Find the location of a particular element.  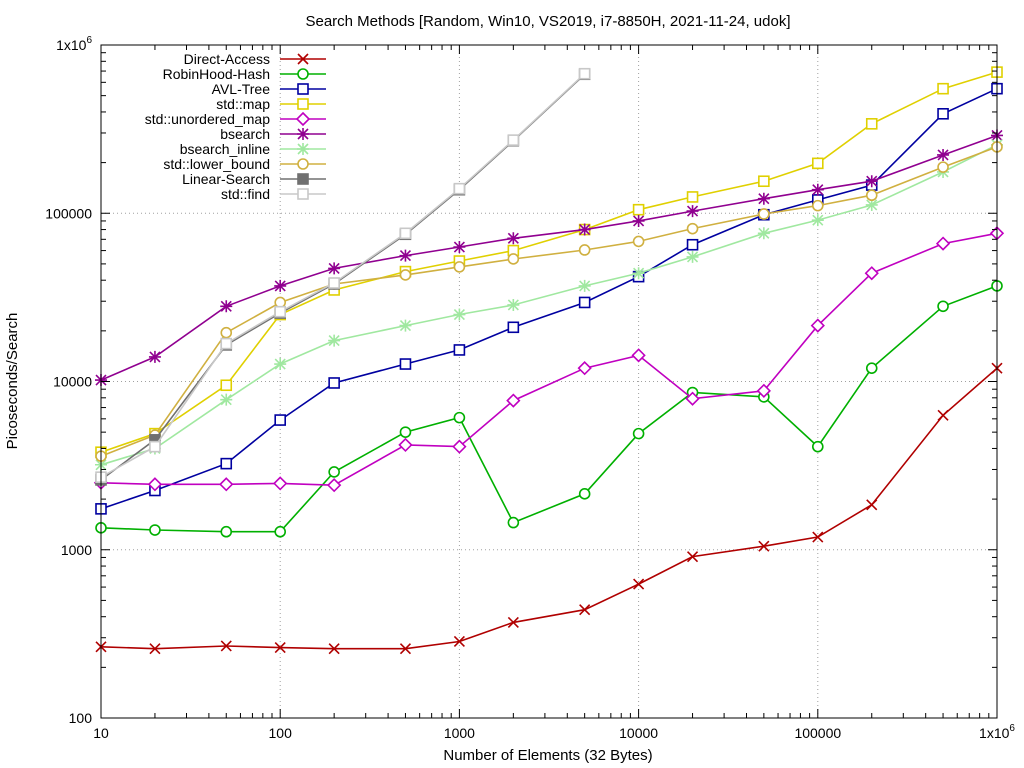

x-tick-label: 100 is located at coordinates (281, 733).